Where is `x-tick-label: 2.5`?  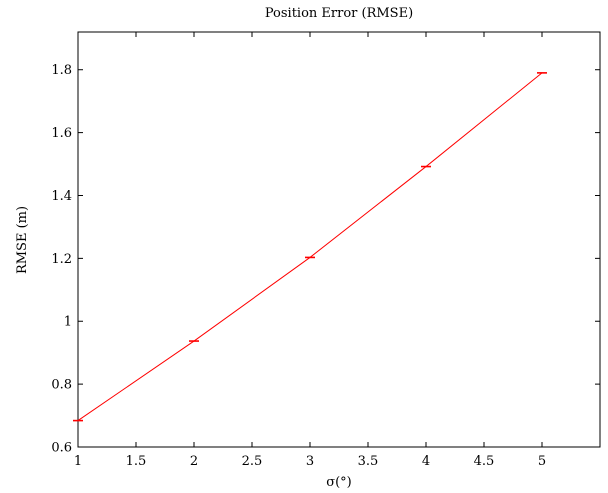
x-tick-label: 2.5 is located at coordinates (252, 461).